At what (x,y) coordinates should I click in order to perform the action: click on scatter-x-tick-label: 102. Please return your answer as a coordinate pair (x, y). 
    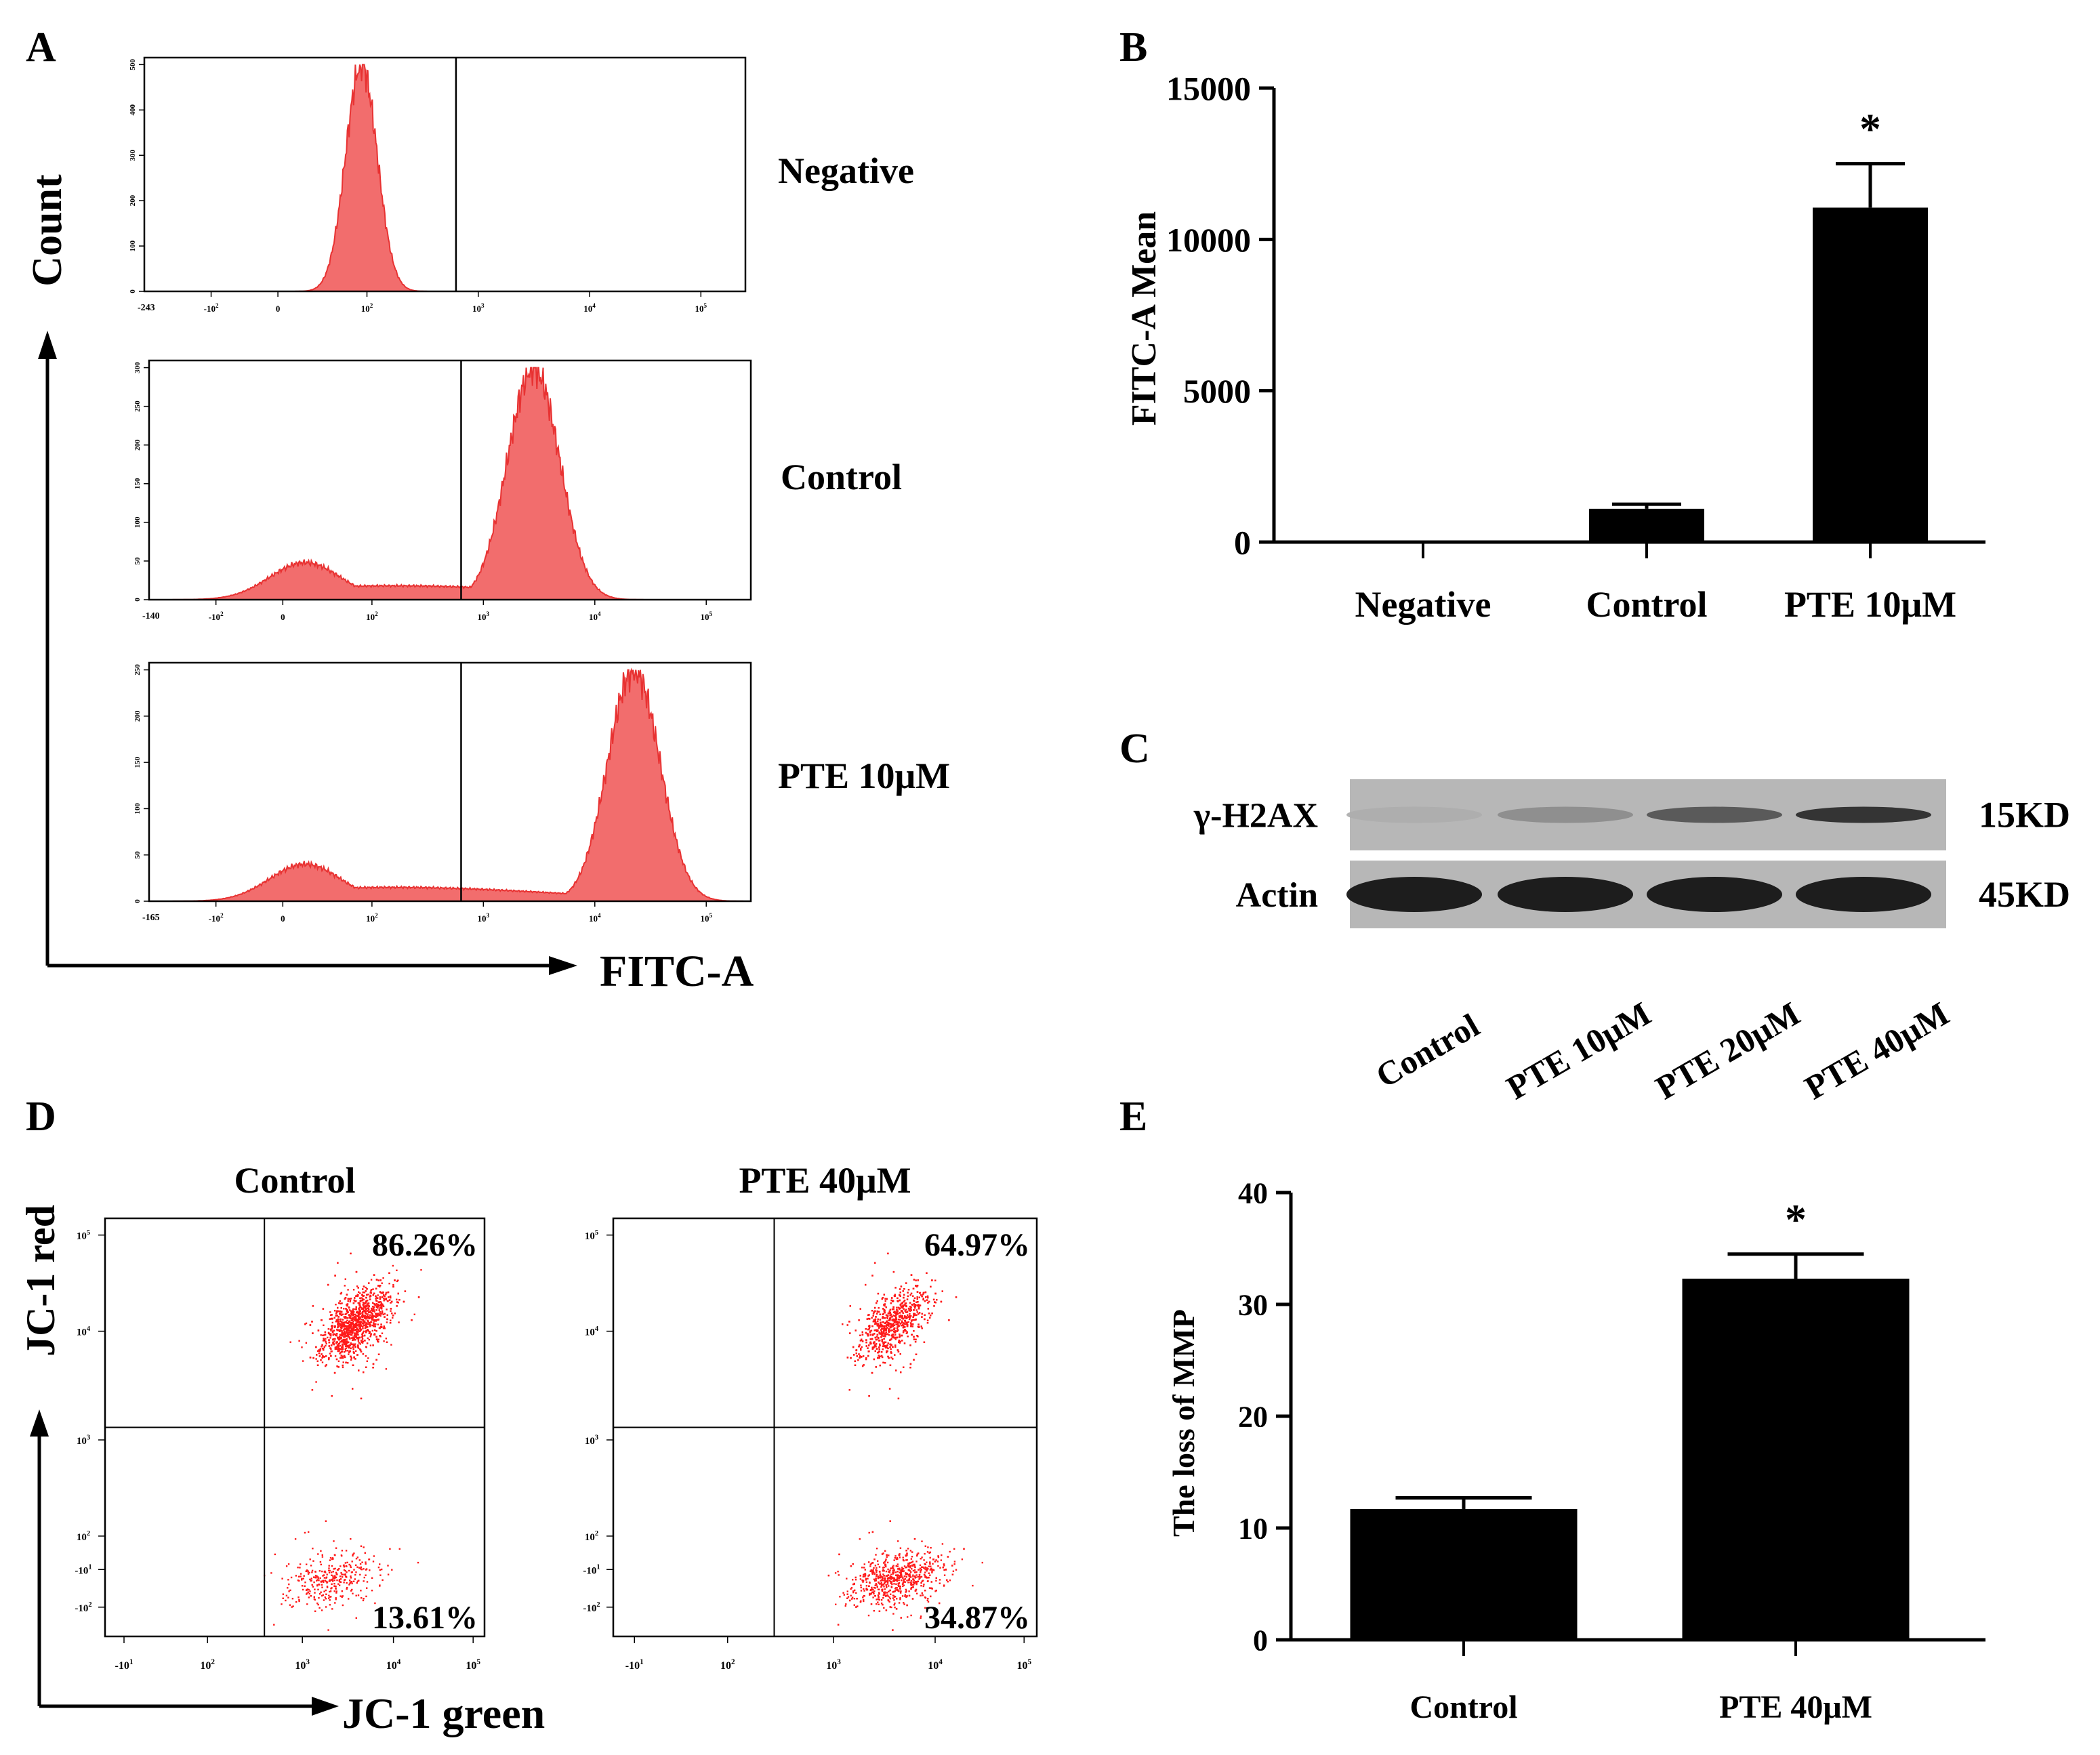
    Looking at the image, I should click on (207, 1665).